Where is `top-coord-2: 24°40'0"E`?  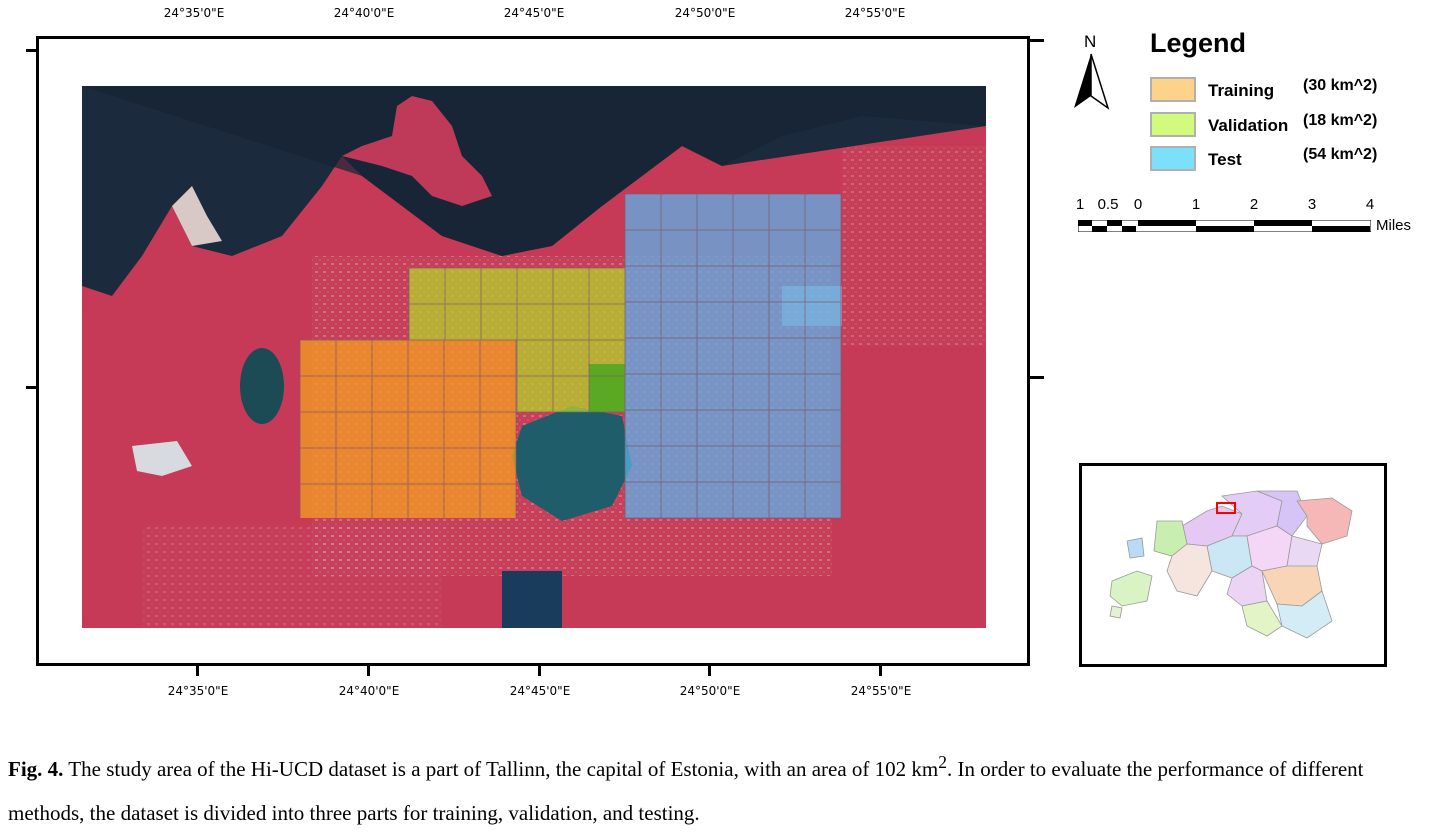 top-coord-2: 24°40'0"E is located at coordinates (364, 13).